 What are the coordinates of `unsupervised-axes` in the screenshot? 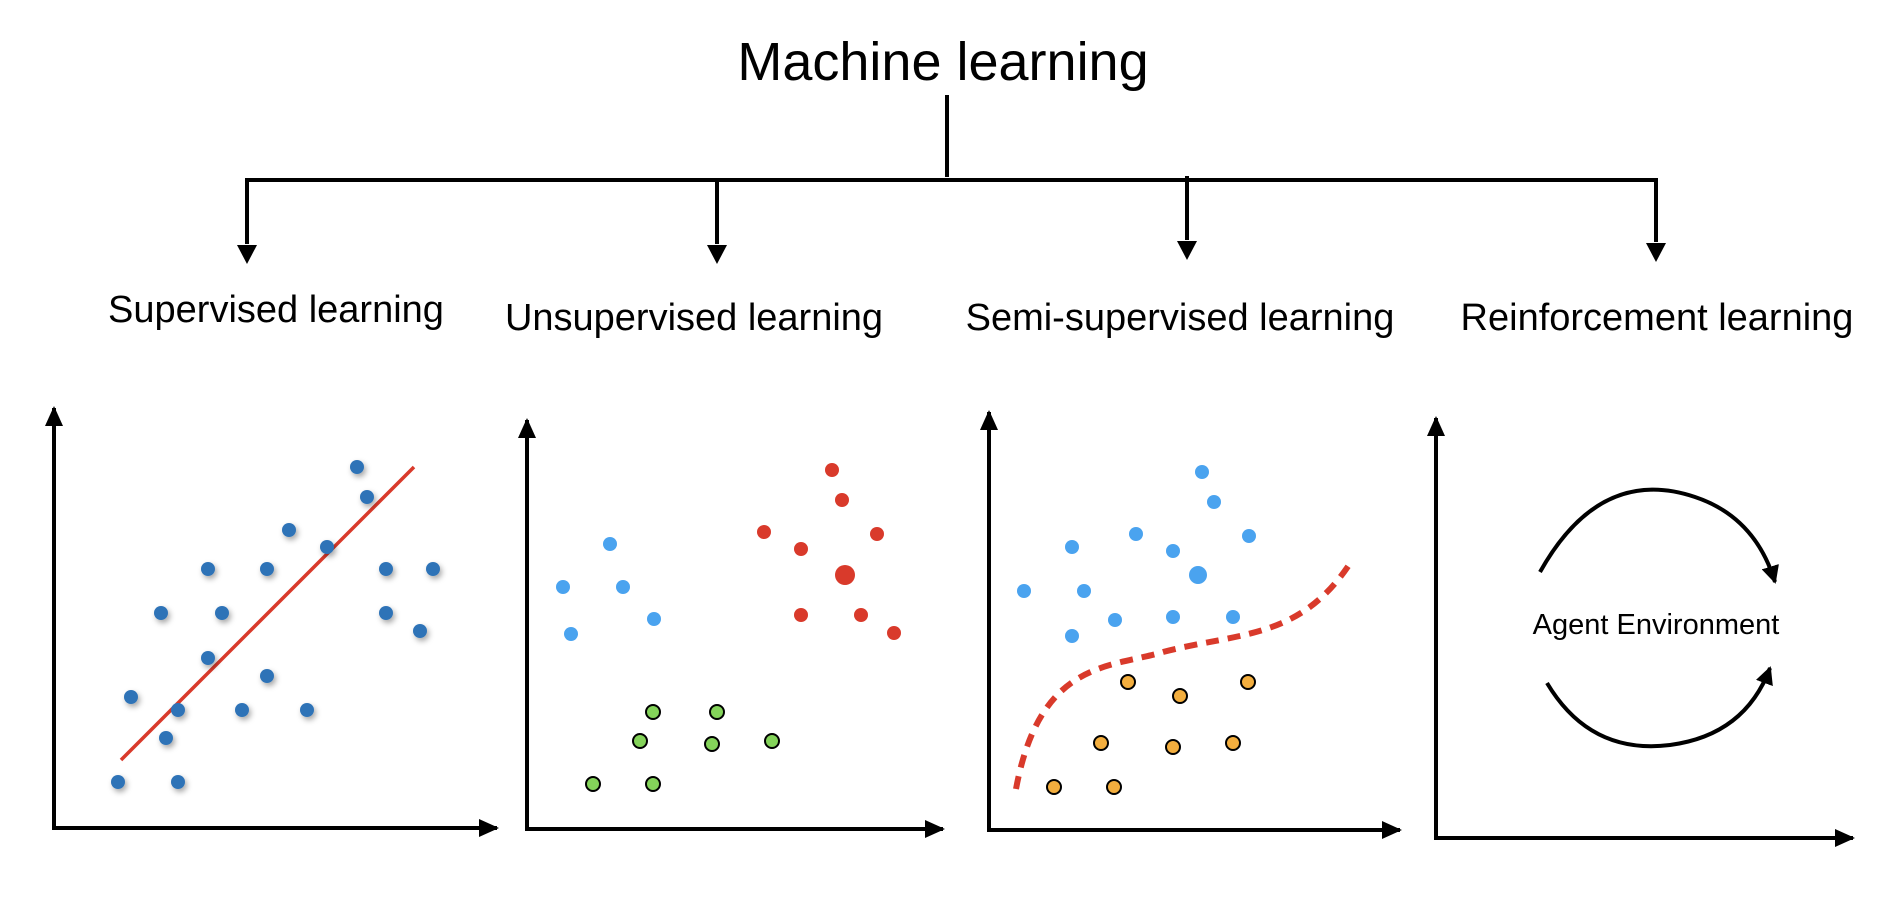 It's located at (731, 628).